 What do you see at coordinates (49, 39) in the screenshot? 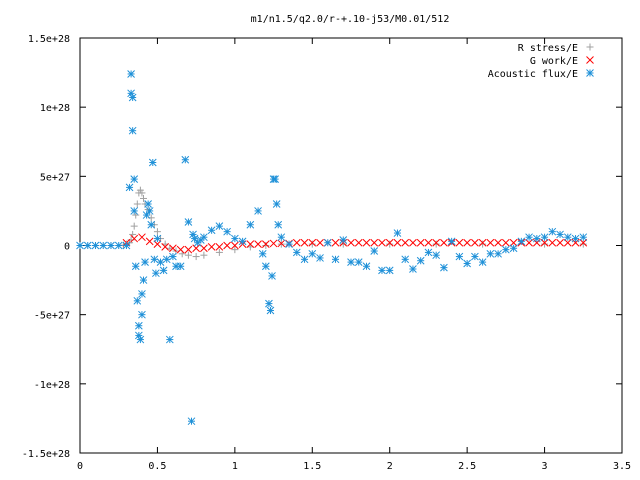
I see `y-tick-label: 1.5e+28` at bounding box center [49, 39].